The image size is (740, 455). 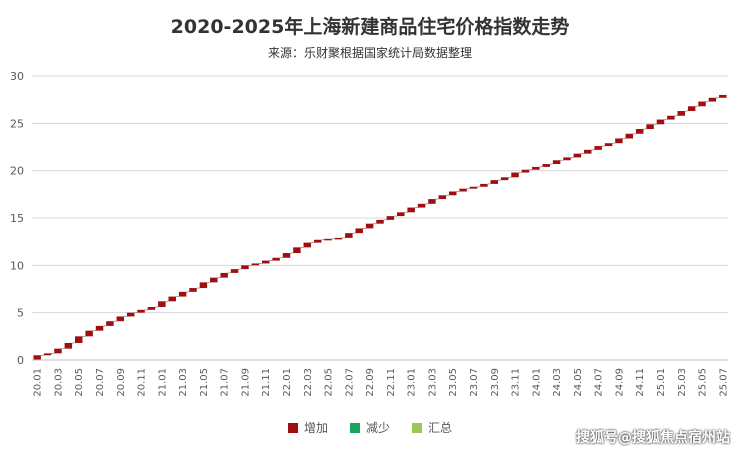 What do you see at coordinates (567, 159) in the screenshot?
I see `bar-24.04` at bounding box center [567, 159].